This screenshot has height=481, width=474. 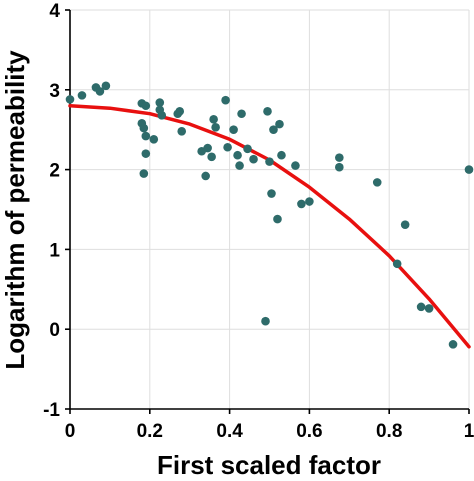 What do you see at coordinates (150, 431) in the screenshot?
I see `x-tick-label: 0.2` at bounding box center [150, 431].